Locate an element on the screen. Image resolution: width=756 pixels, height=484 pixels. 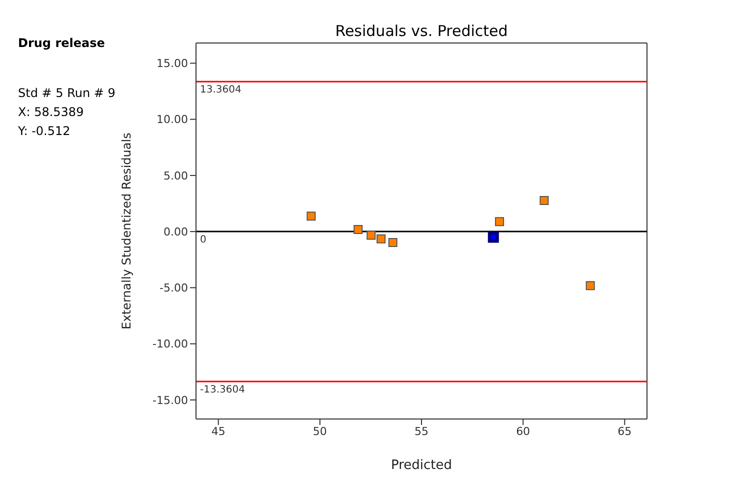
y-tick-label: 15.00 is located at coordinates (172, 63).